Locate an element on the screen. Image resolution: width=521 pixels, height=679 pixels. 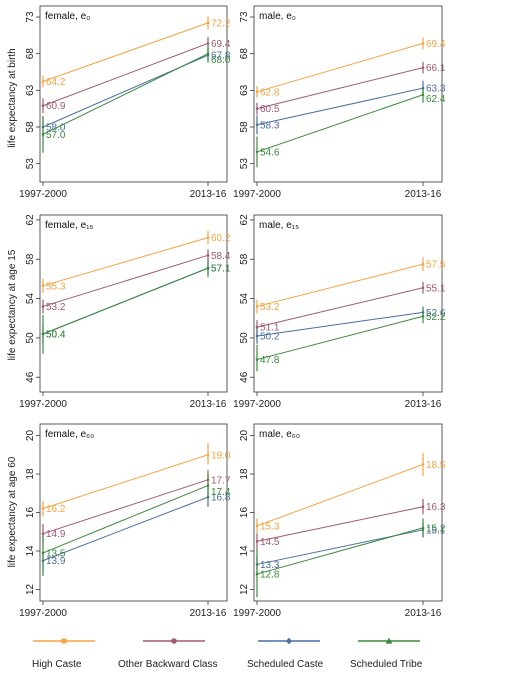
y-tick-label: 54 is located at coordinates (244, 299).